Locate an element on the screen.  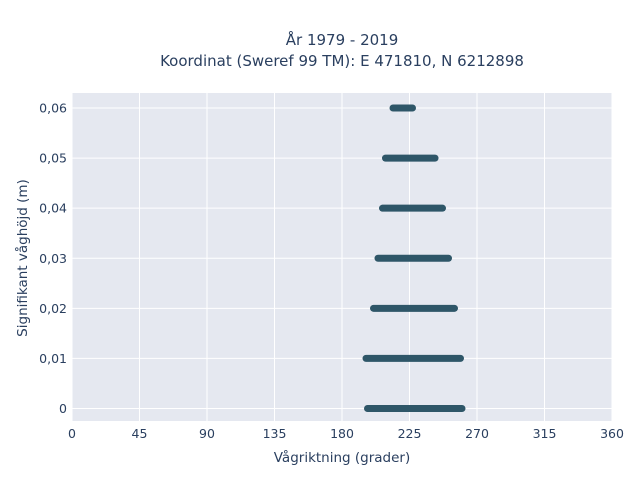
x-tick-label: 360 is located at coordinates (612, 433).